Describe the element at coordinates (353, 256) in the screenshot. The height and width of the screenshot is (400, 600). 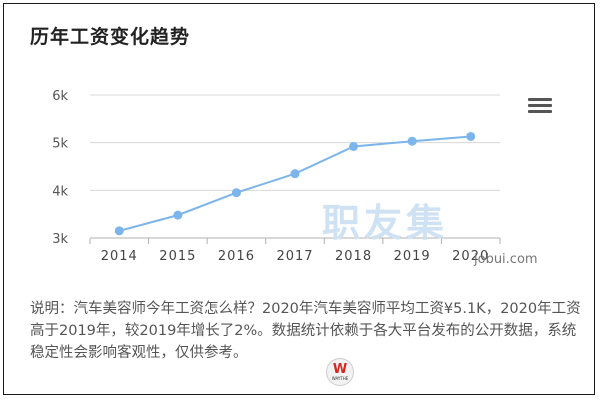
I see `x-tick-label: 2018` at that location.